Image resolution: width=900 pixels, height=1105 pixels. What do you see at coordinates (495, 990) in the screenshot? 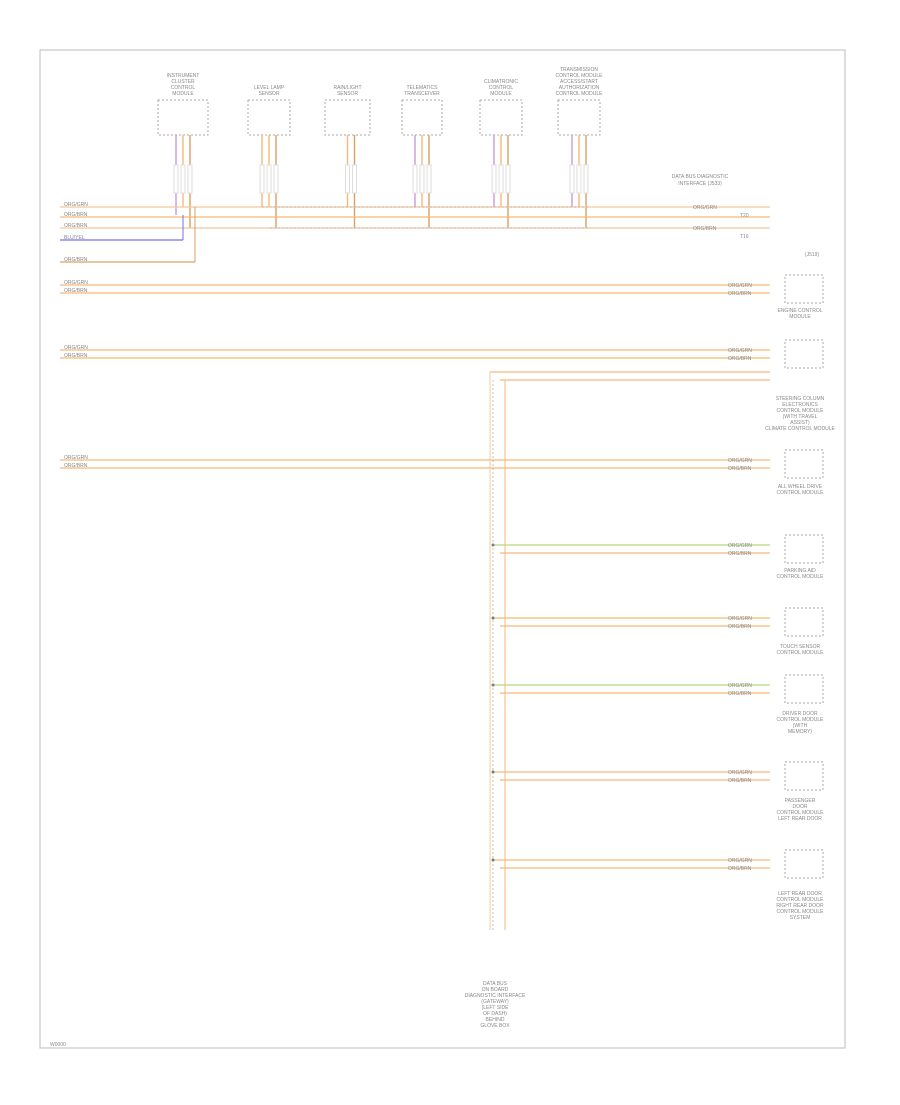
I see `module-label: ON BOARD` at bounding box center [495, 990].